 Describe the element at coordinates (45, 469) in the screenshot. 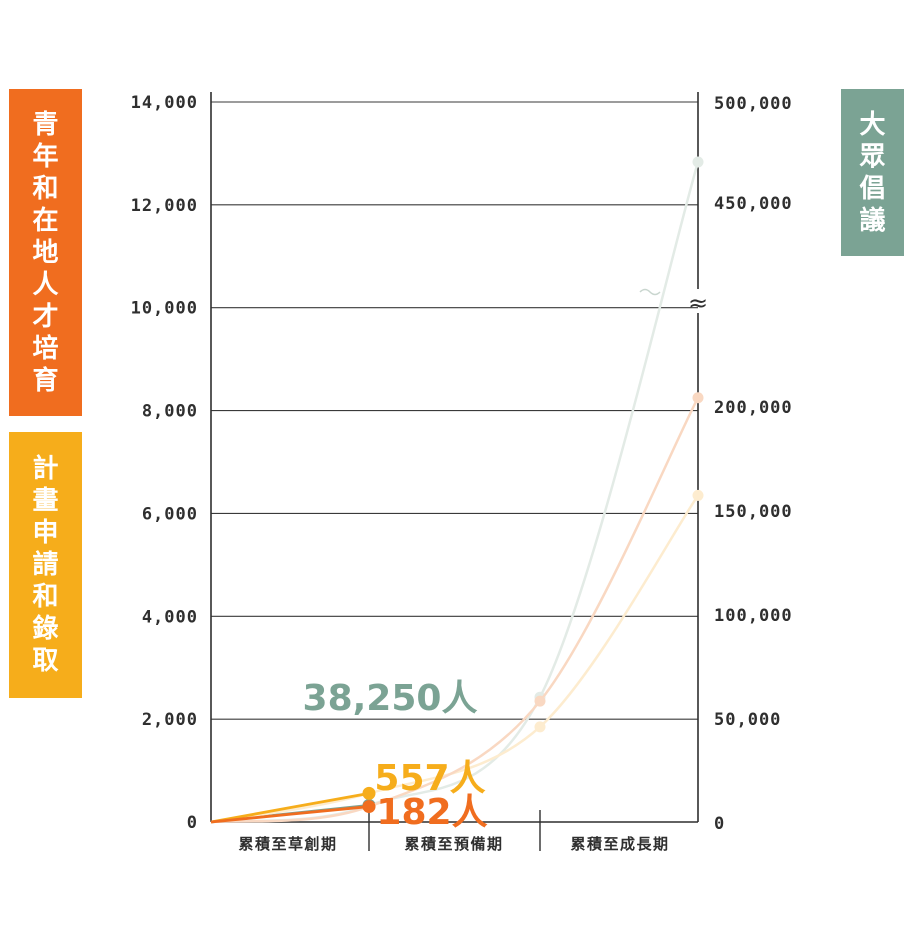

I see `axis-title-char: 計` at that location.